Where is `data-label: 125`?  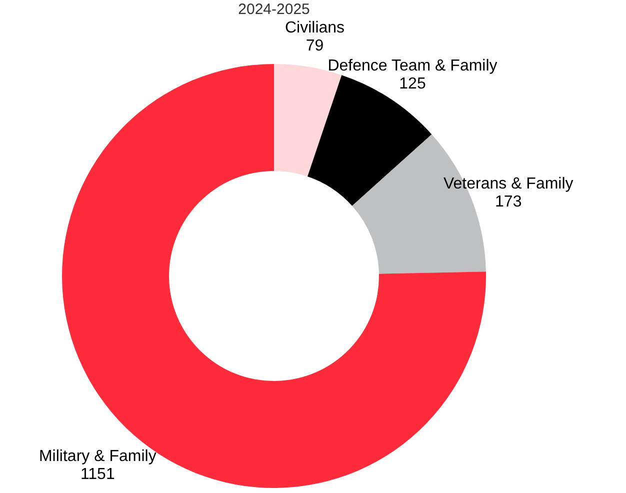 data-label: 125 is located at coordinates (412, 83).